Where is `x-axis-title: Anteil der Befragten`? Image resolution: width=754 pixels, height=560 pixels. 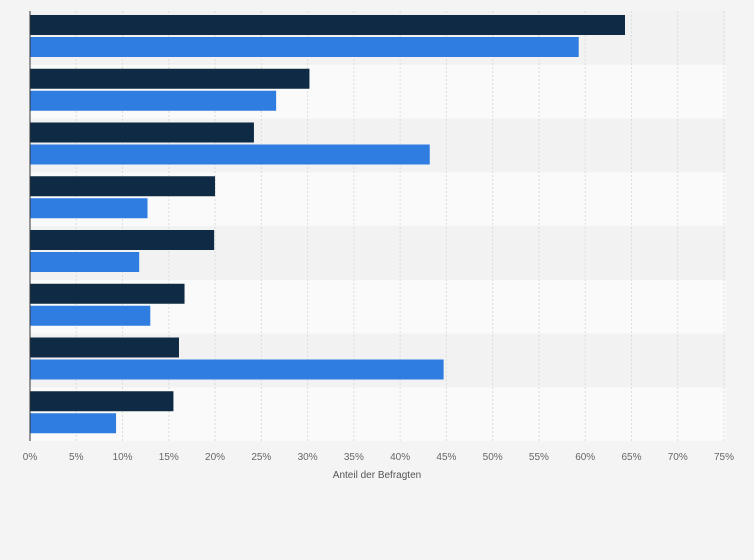 x-axis-title: Anteil der Befragten is located at coordinates (377, 475).